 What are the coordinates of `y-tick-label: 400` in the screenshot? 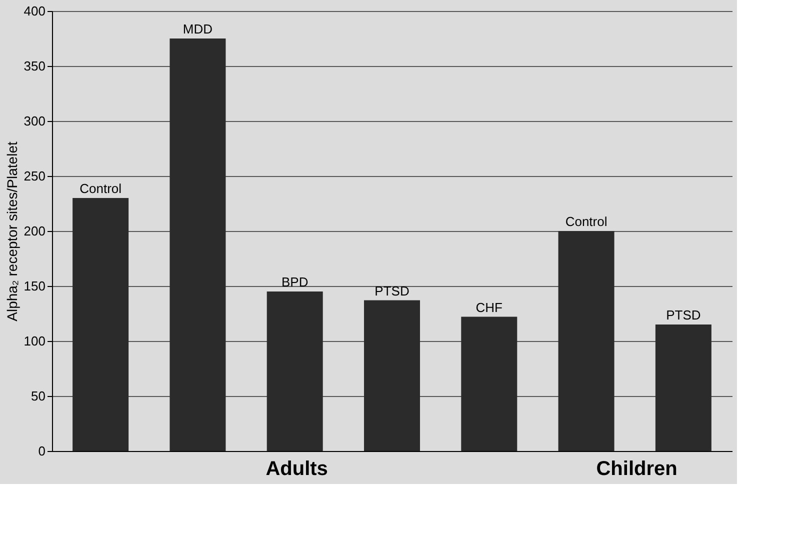 It's located at (35, 11).